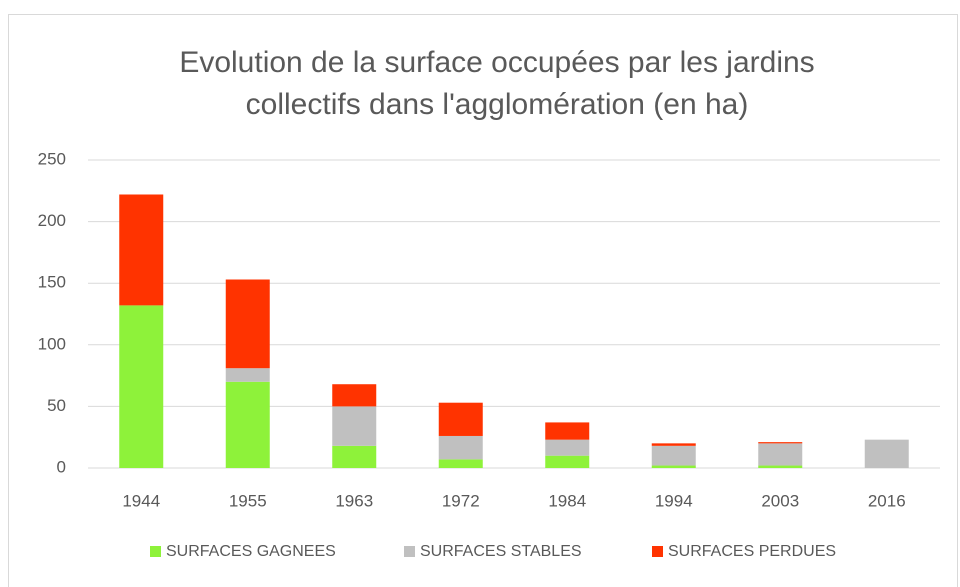  Describe the element at coordinates (354, 500) in the screenshot. I see `x-tick-label: 1963` at that location.